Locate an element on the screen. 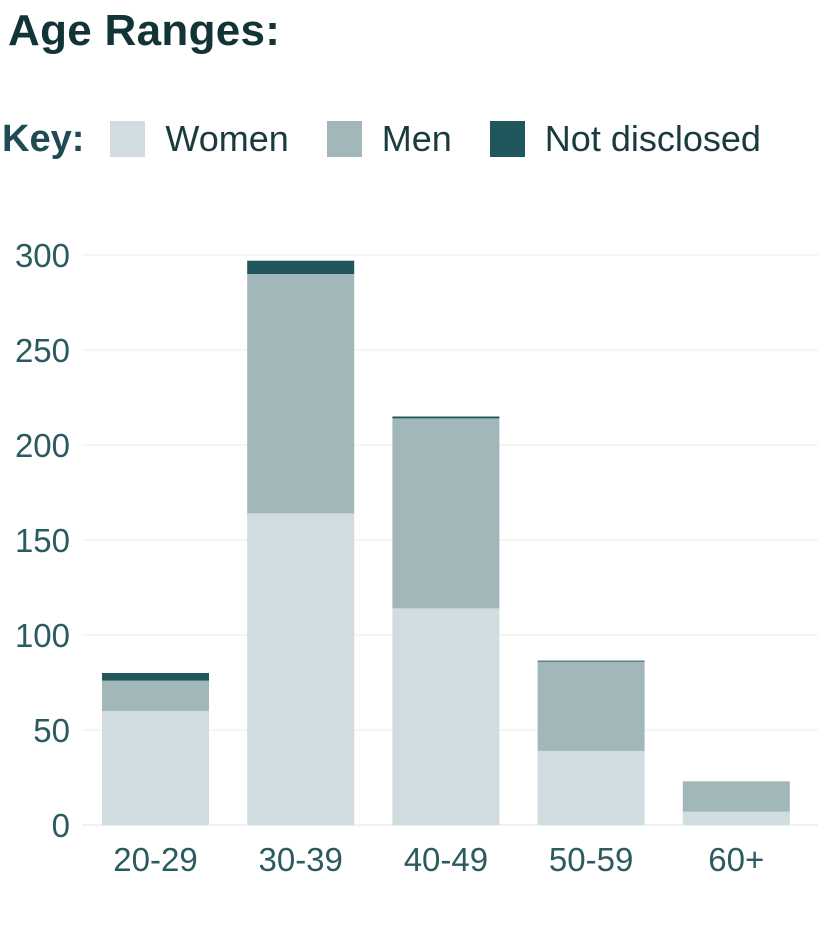 This screenshot has height=931, width=823. x-tick-label-20-29: 20-29 is located at coordinates (155, 859).